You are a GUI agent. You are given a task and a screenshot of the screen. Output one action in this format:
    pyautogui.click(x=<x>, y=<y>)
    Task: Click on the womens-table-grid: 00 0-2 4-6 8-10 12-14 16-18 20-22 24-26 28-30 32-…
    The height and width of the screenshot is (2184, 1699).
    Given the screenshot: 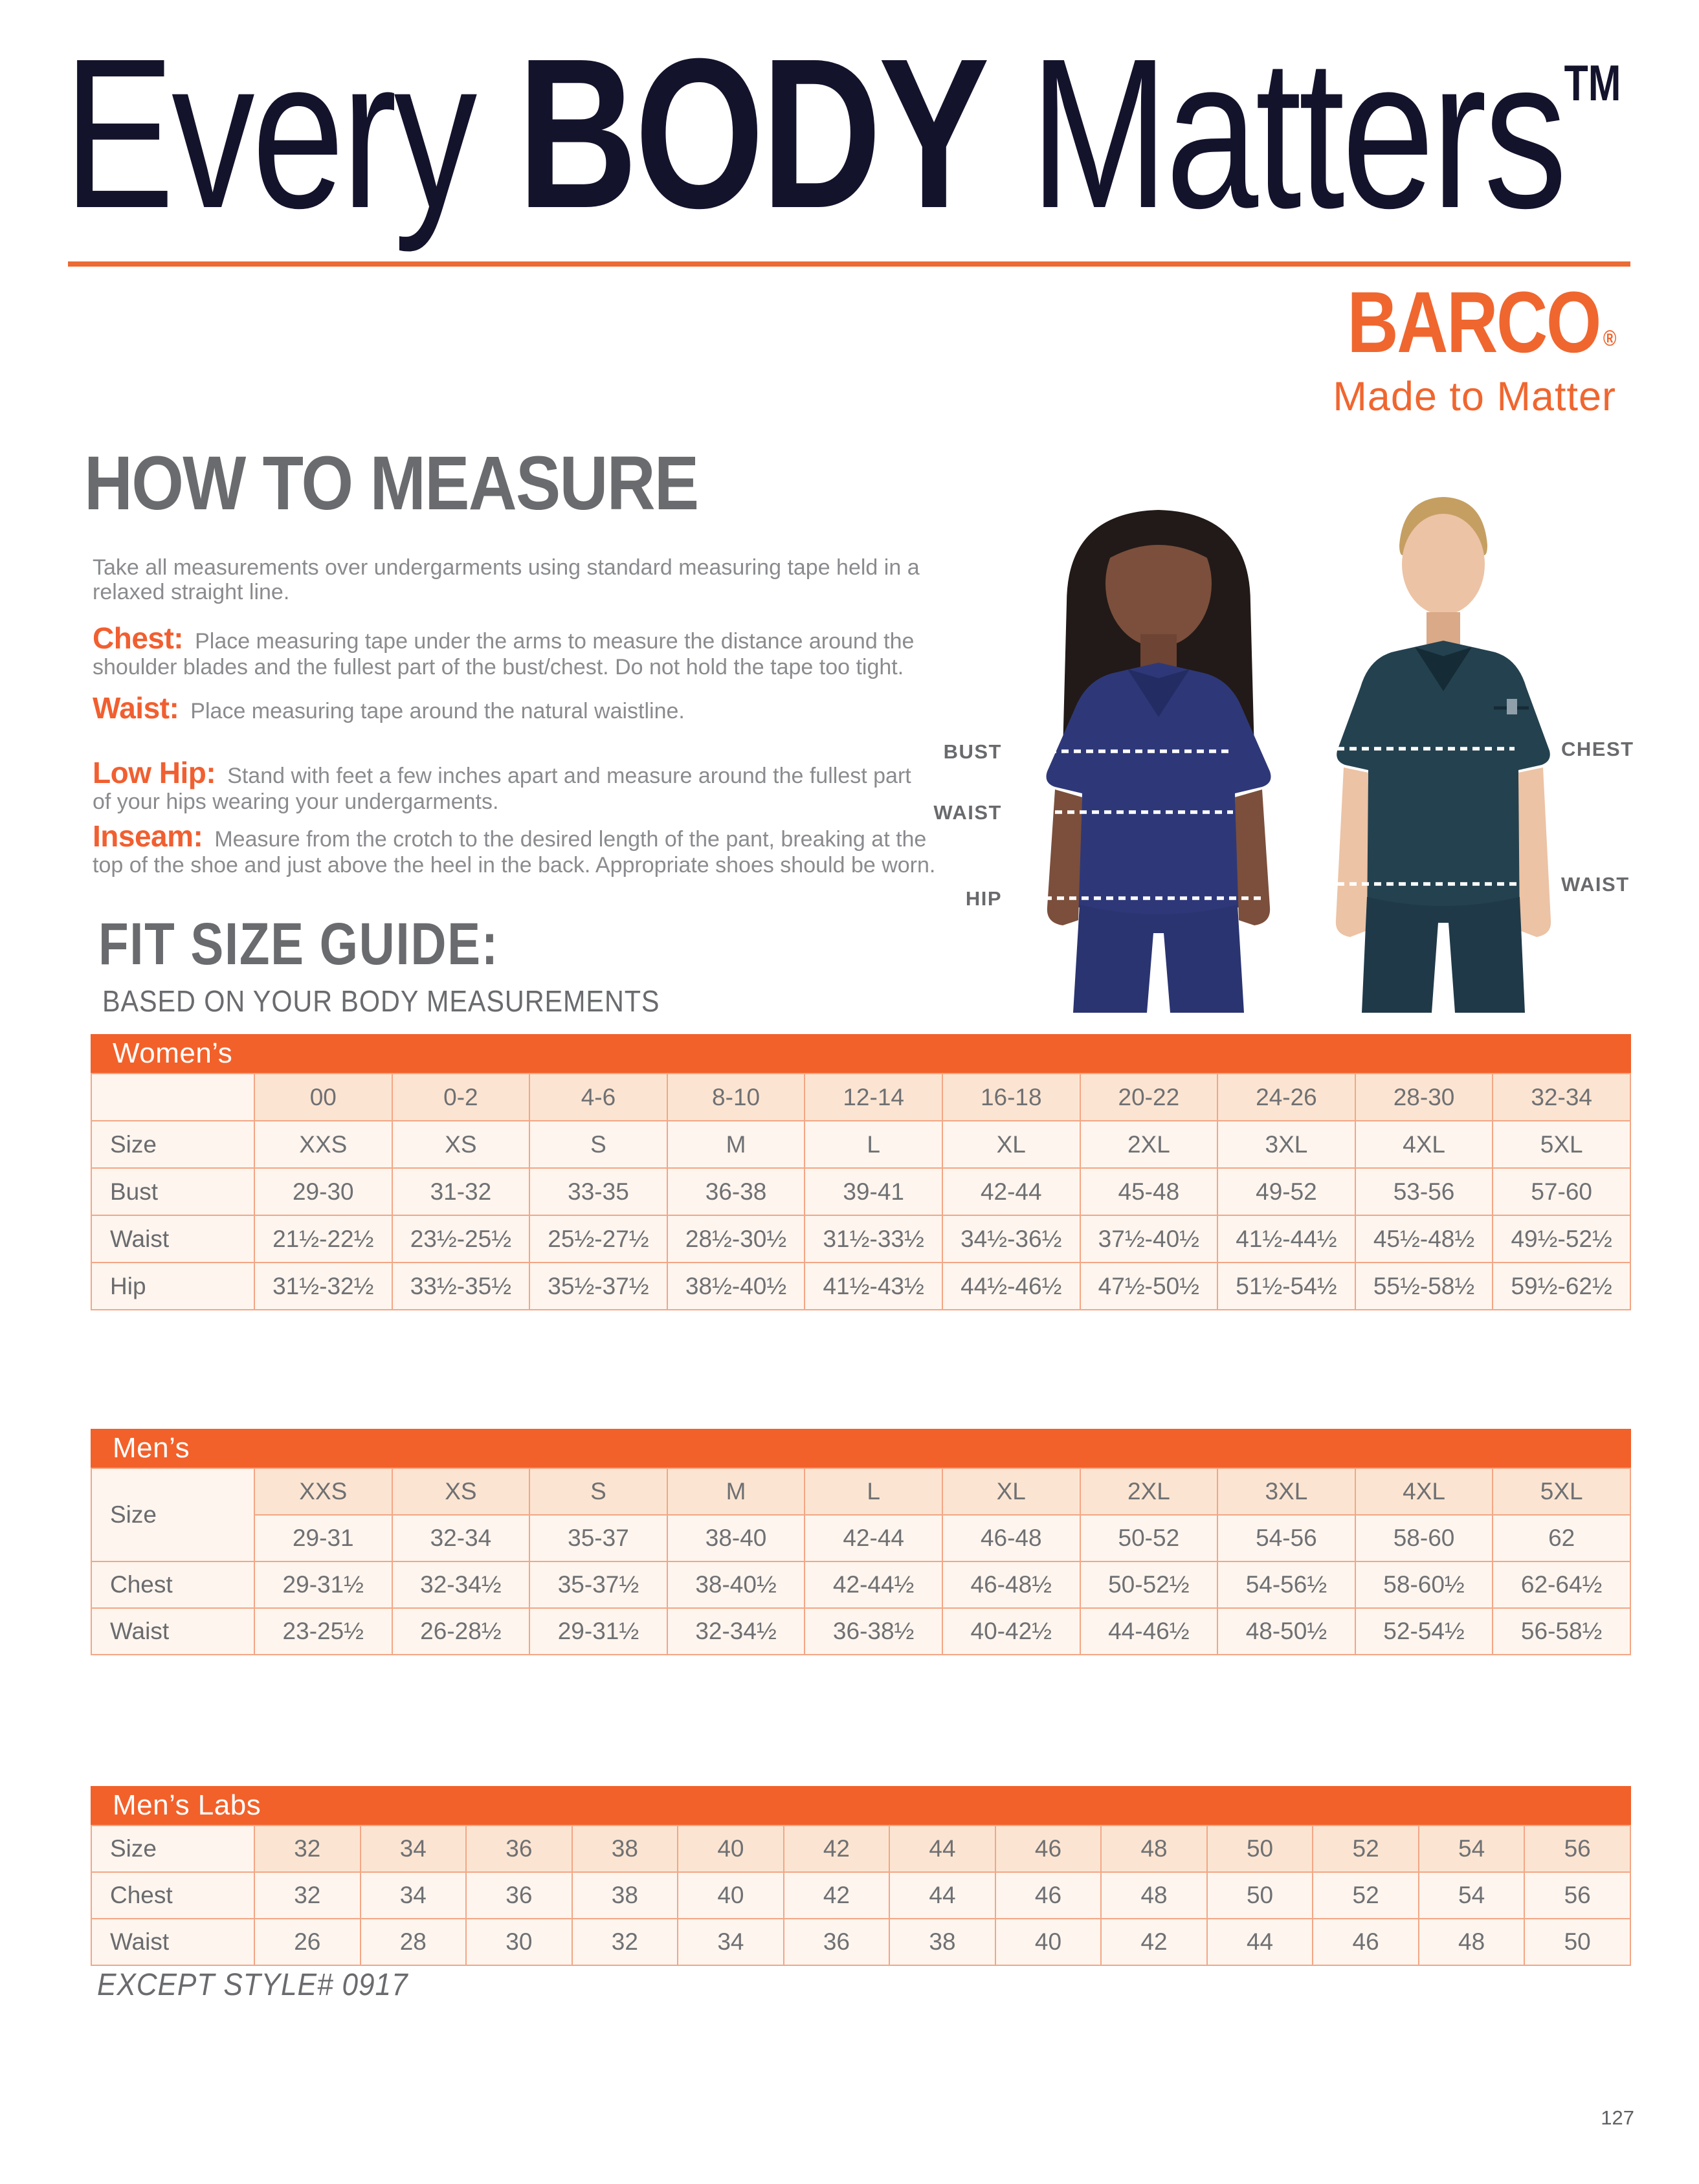 What is the action you would take?
    pyautogui.click(x=861, y=1191)
    